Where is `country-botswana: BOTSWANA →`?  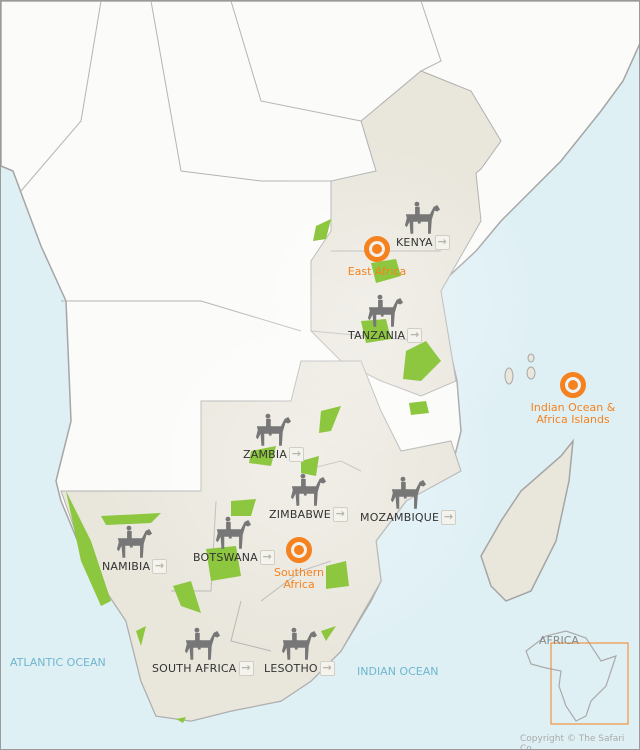 country-botswana: BOTSWANA → is located at coordinates (234, 540).